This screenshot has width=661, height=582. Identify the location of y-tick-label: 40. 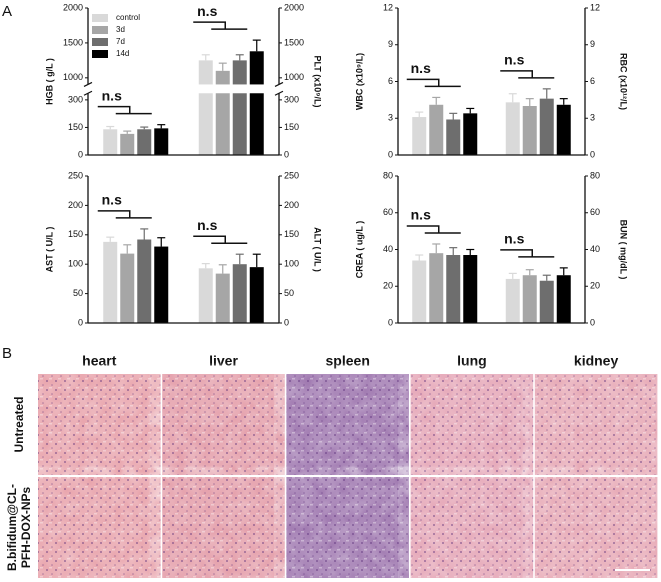
(388, 249).